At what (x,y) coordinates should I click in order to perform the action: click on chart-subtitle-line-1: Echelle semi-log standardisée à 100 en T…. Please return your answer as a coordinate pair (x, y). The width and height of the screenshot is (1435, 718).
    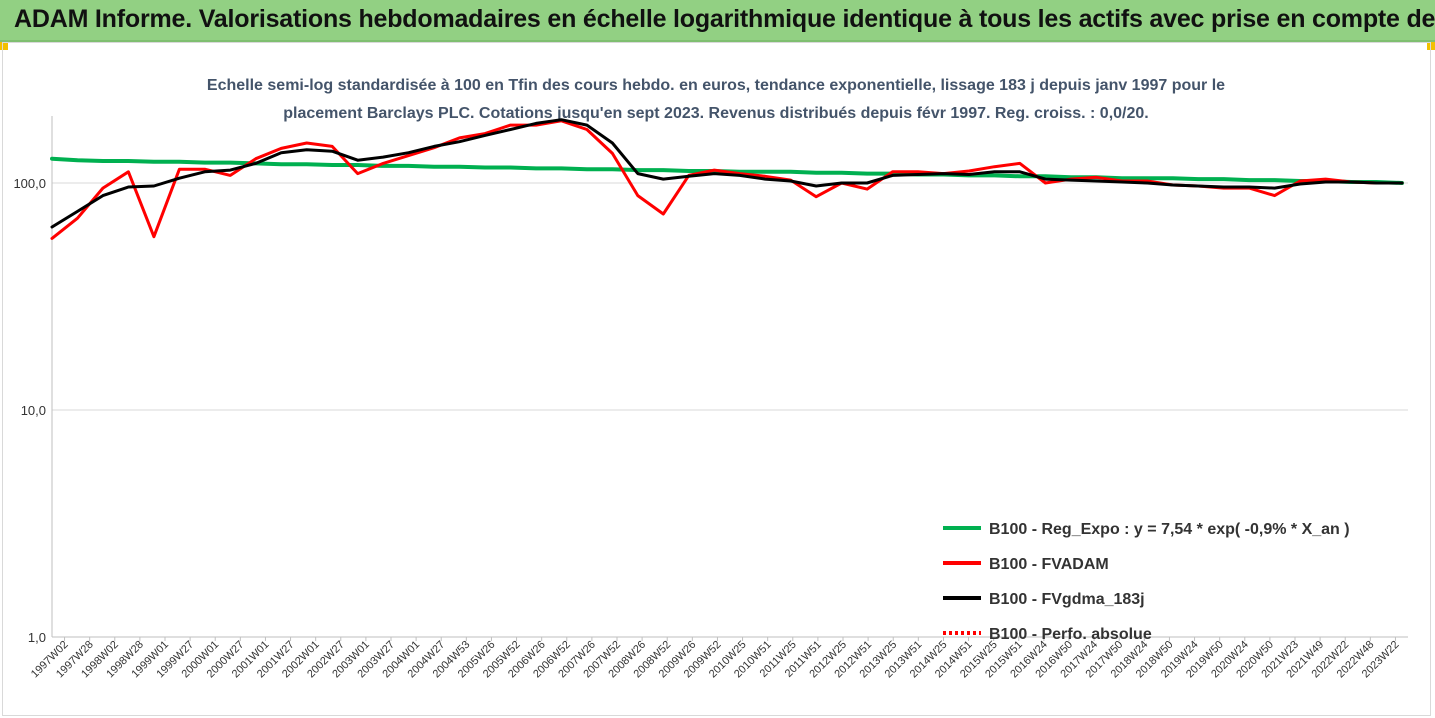
    Looking at the image, I should click on (716, 85).